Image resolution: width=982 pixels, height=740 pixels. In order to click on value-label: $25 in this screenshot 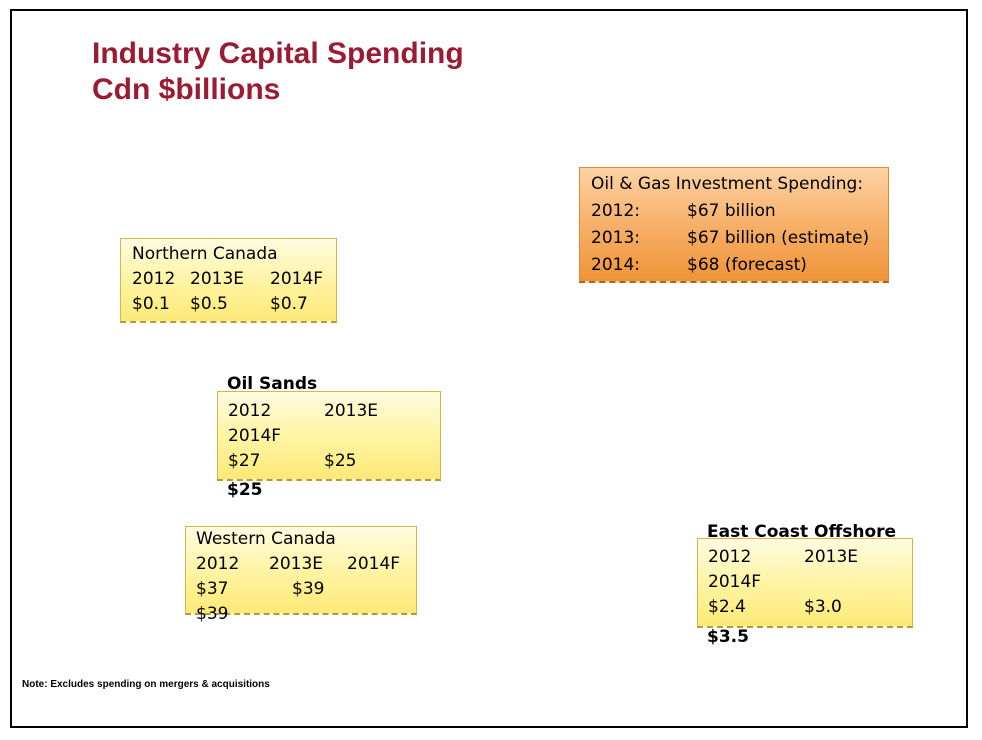, I will do `click(340, 461)`.